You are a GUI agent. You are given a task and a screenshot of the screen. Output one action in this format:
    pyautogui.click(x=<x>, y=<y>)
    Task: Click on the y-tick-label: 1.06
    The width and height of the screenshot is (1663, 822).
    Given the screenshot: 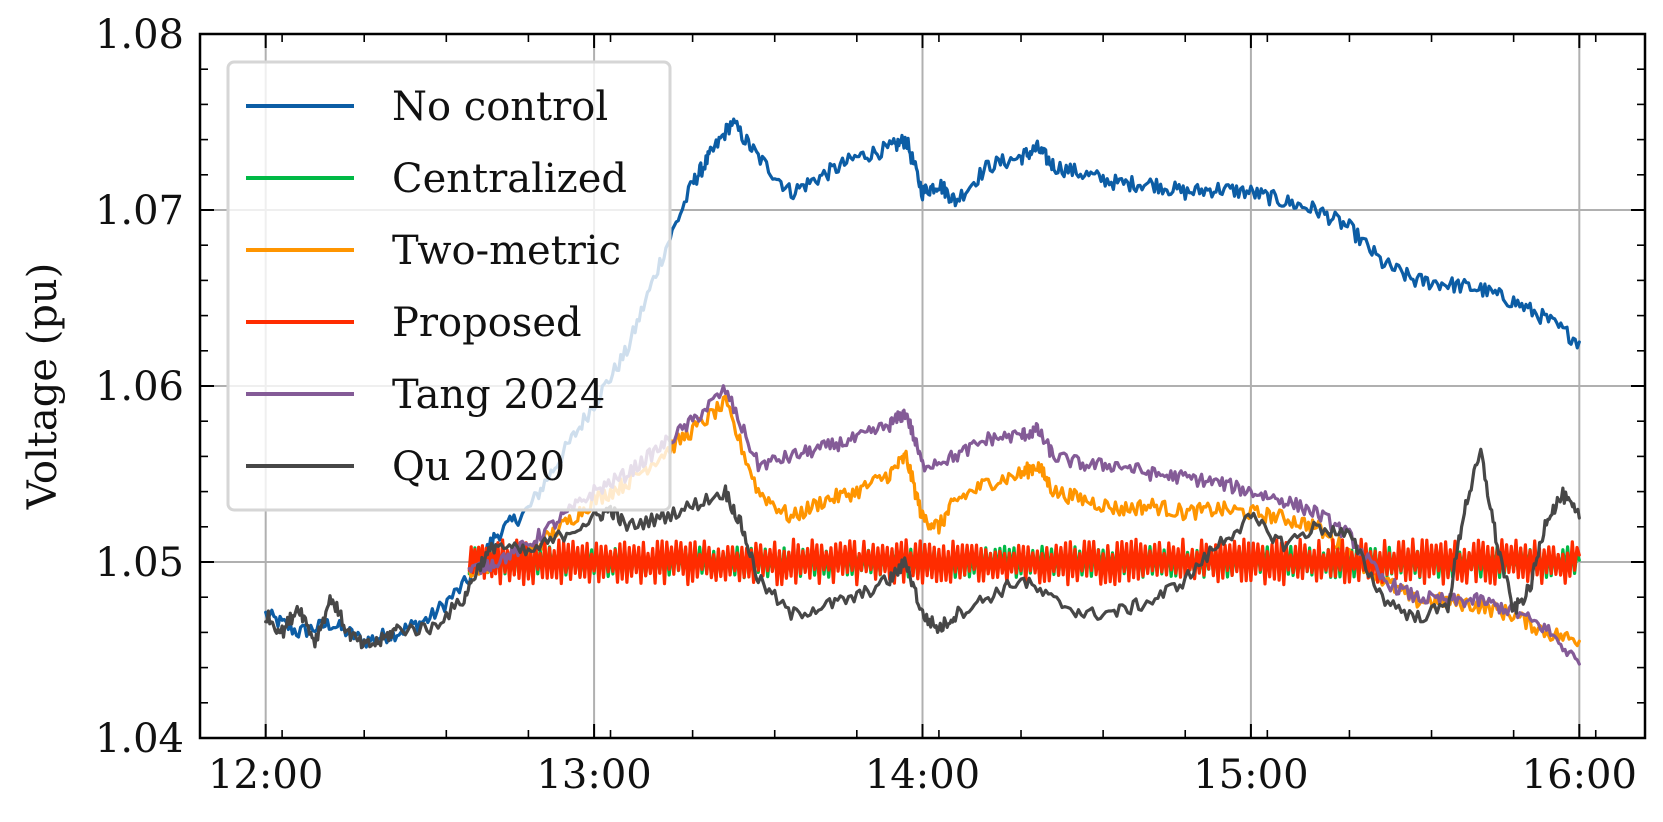 What is the action you would take?
    pyautogui.click(x=139, y=387)
    